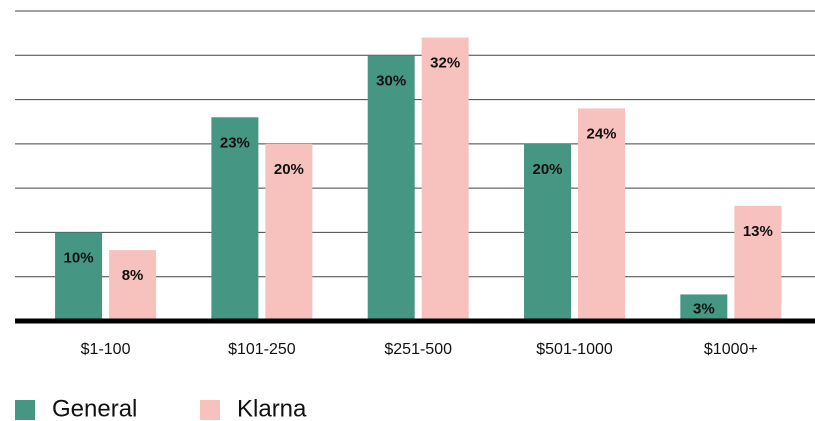 The height and width of the screenshot is (421, 815). I want to click on data-label: 8%, so click(133, 275).